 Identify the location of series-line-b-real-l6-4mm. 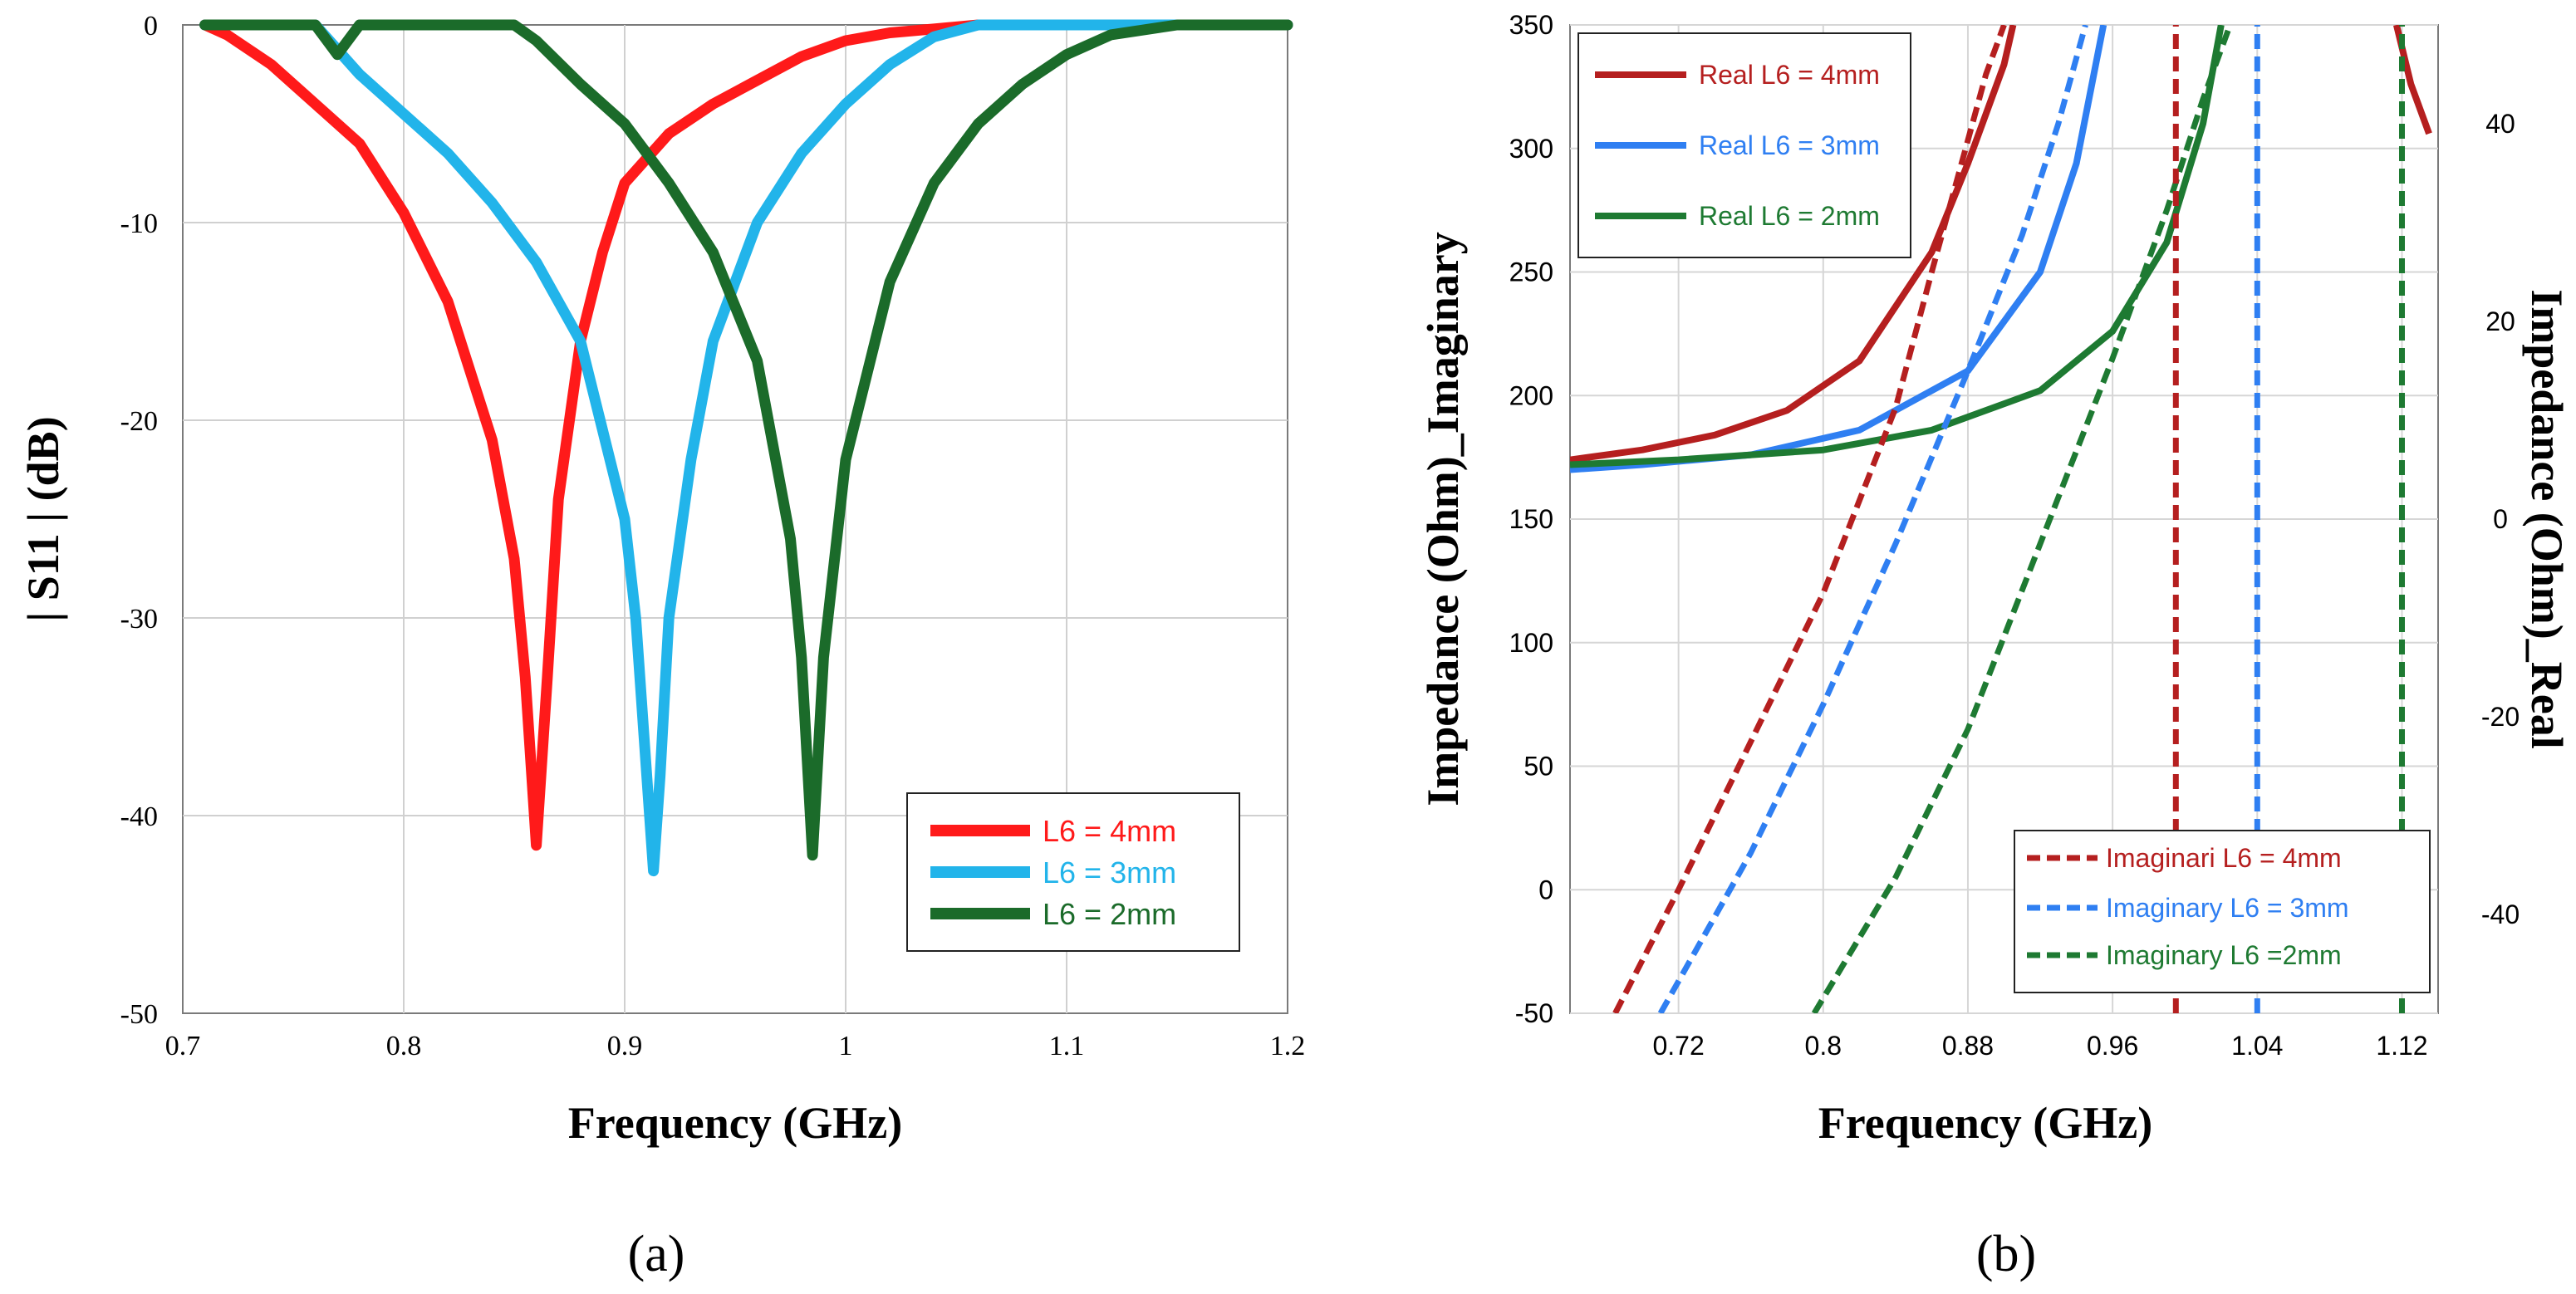
(1793, 244).